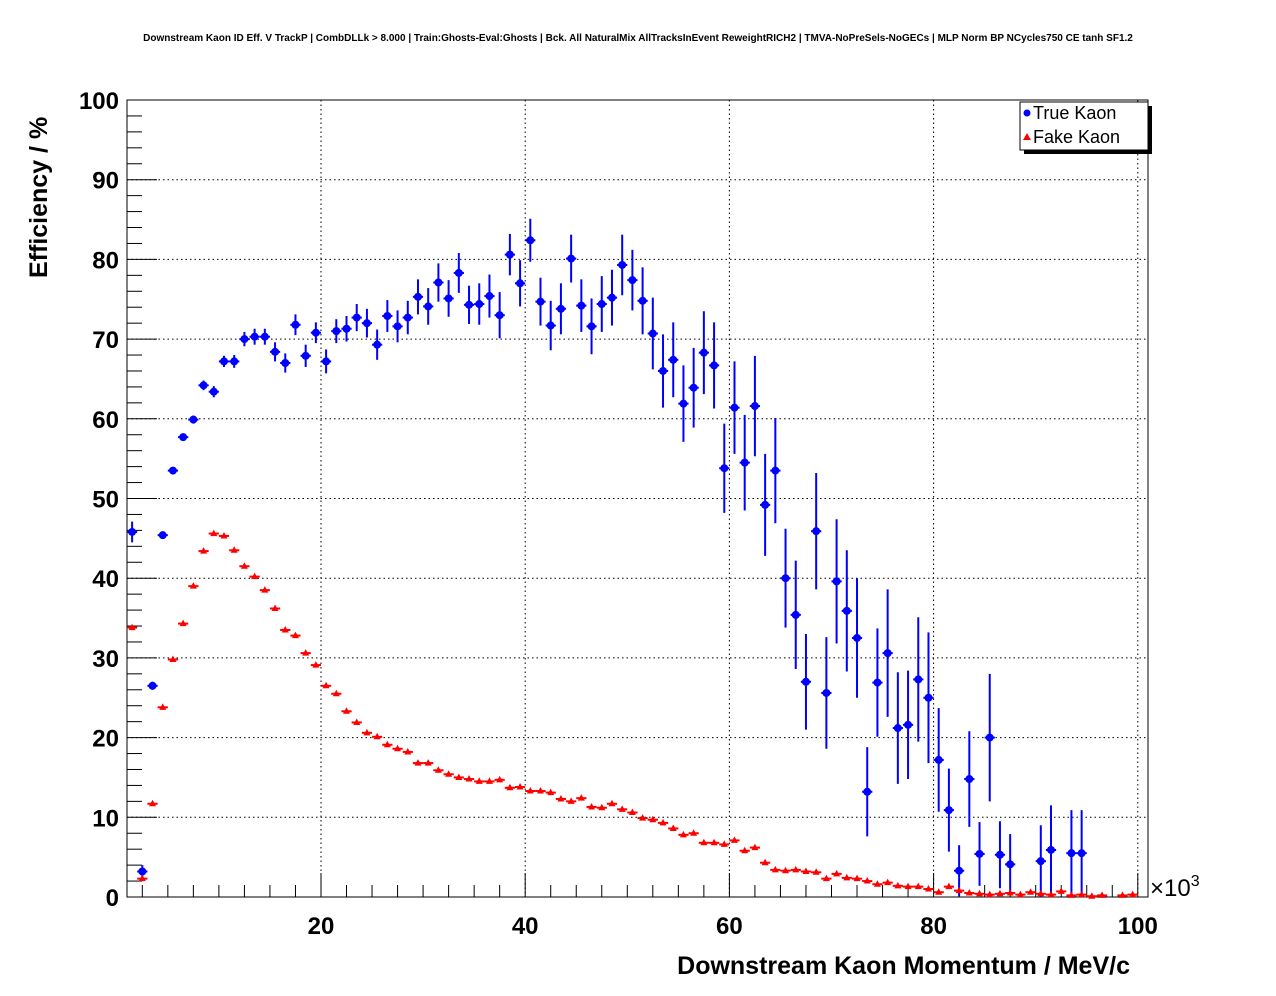 This screenshot has width=1276, height=996. Describe the element at coordinates (105, 579) in the screenshot. I see `y-tick-label: 40` at that location.